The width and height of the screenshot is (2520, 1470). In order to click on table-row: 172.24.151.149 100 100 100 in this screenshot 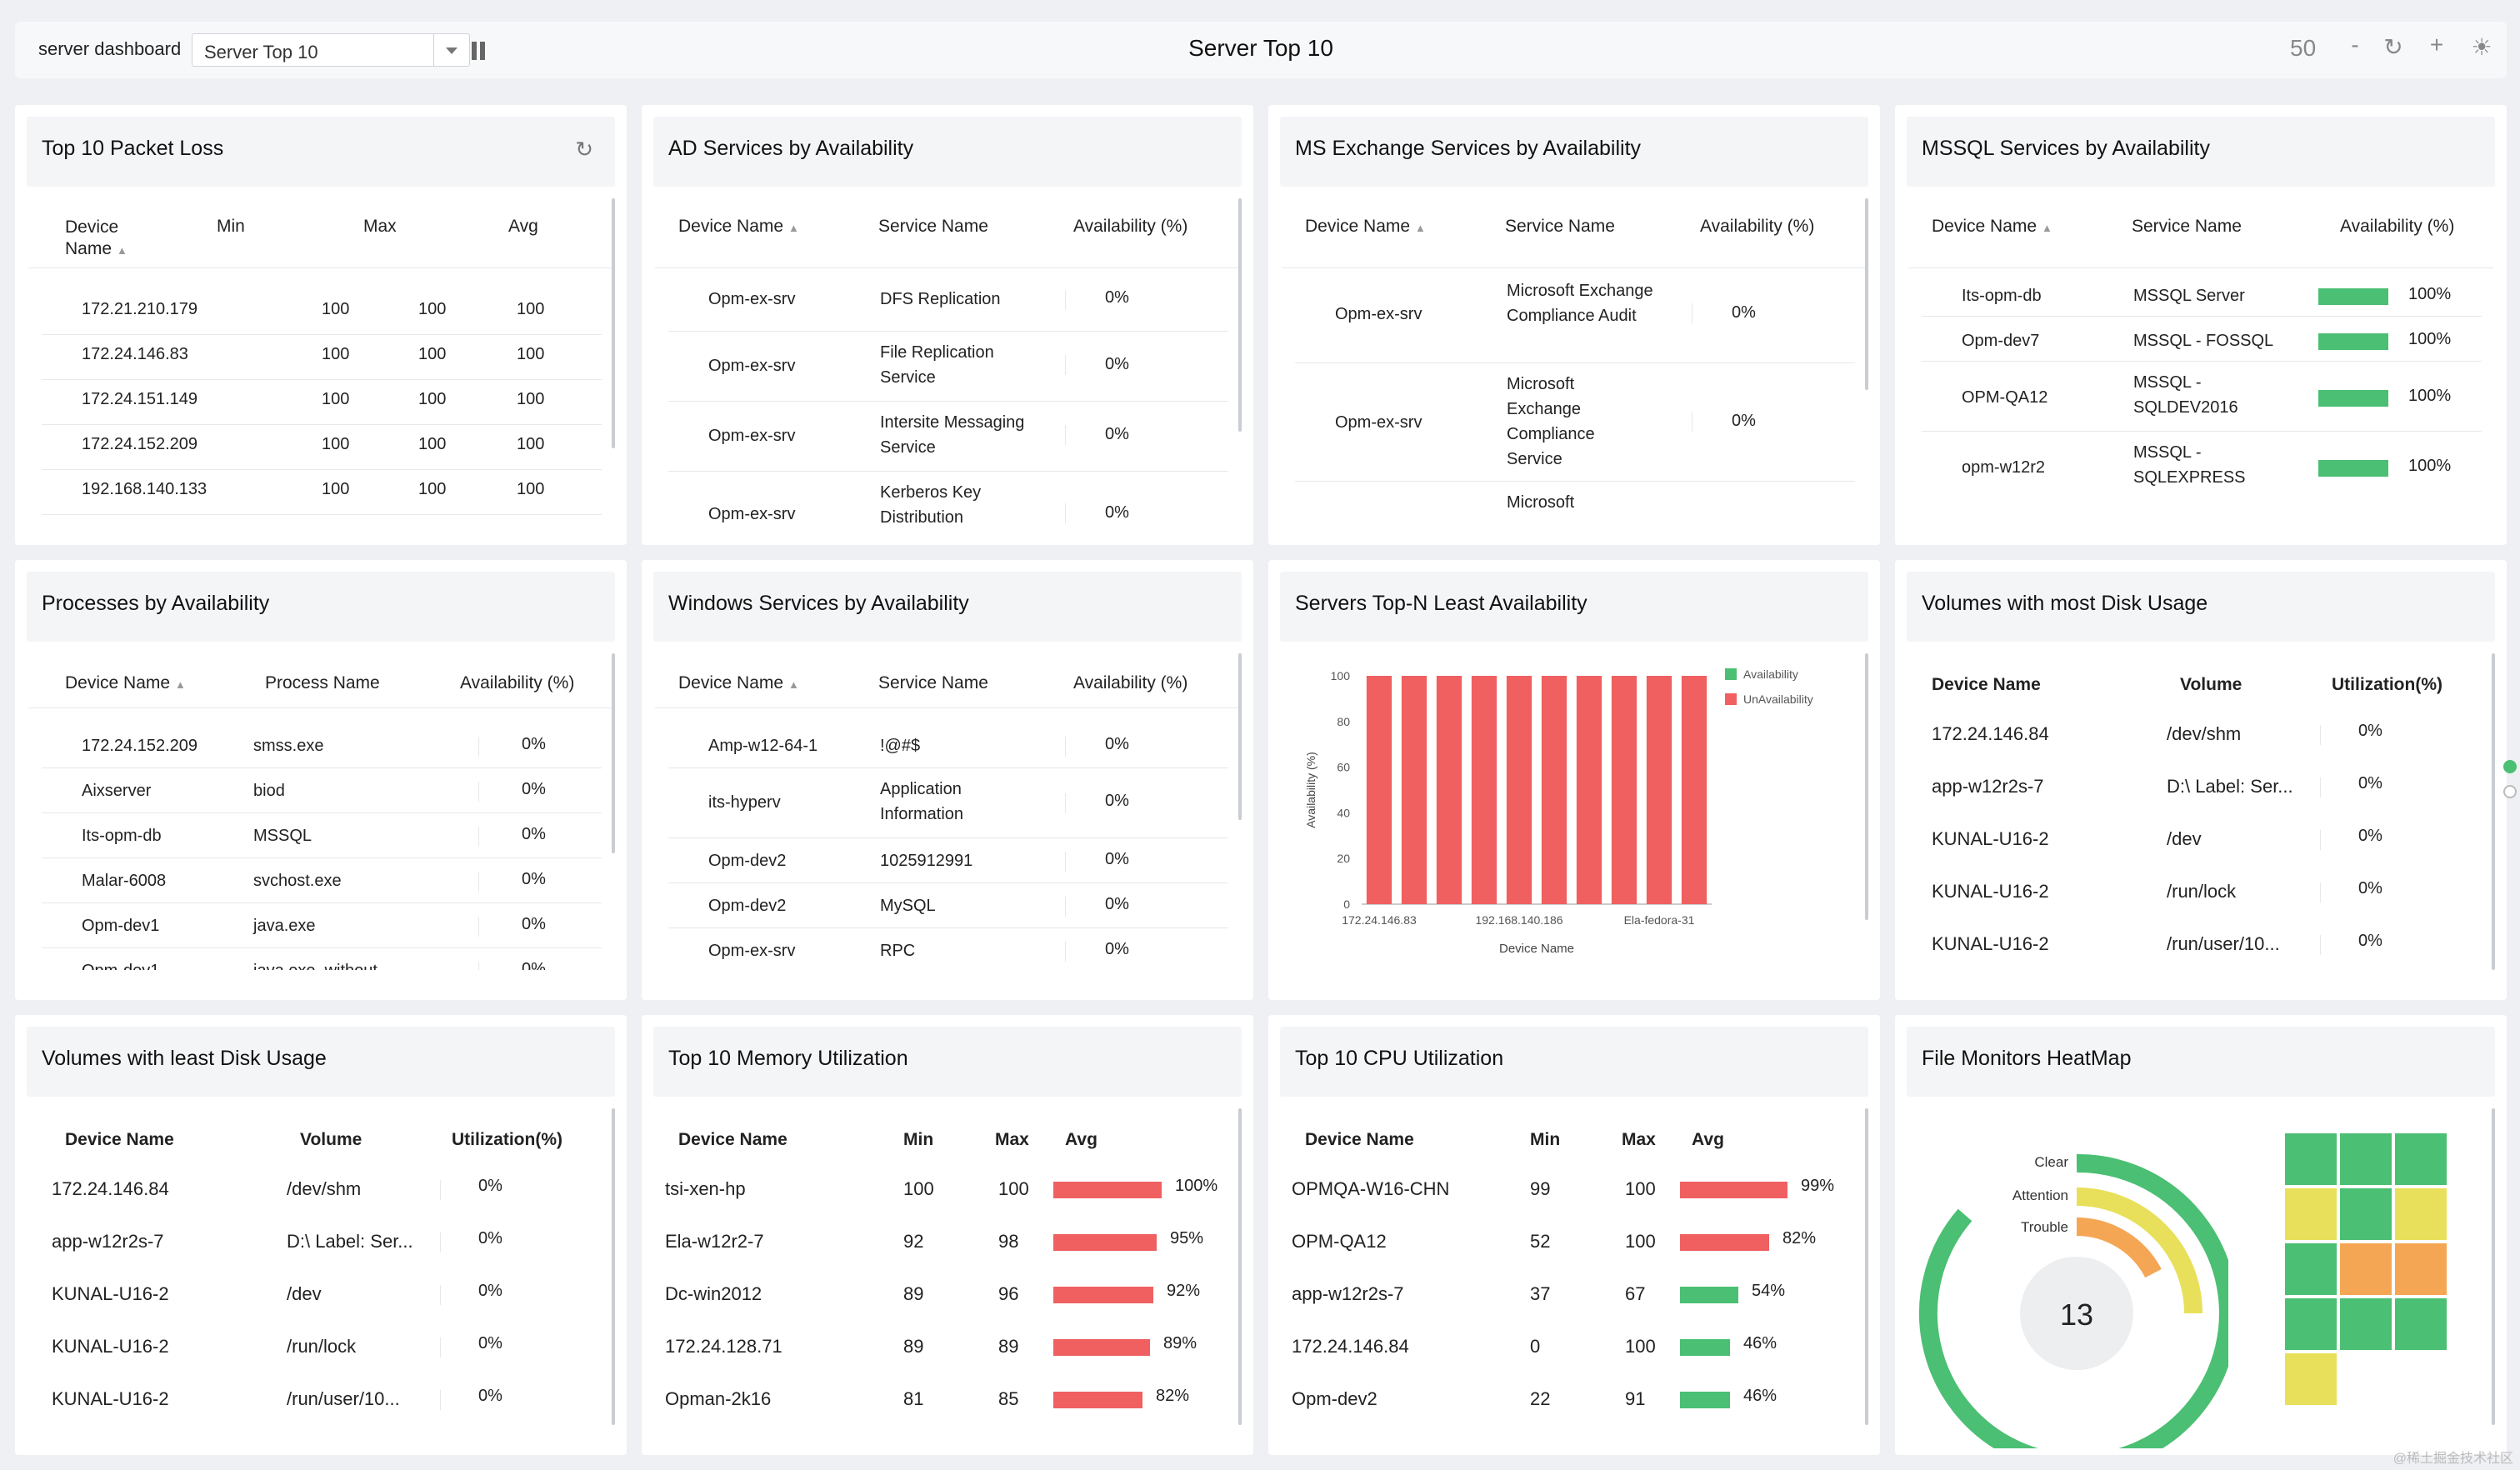, I will do `click(321, 402)`.